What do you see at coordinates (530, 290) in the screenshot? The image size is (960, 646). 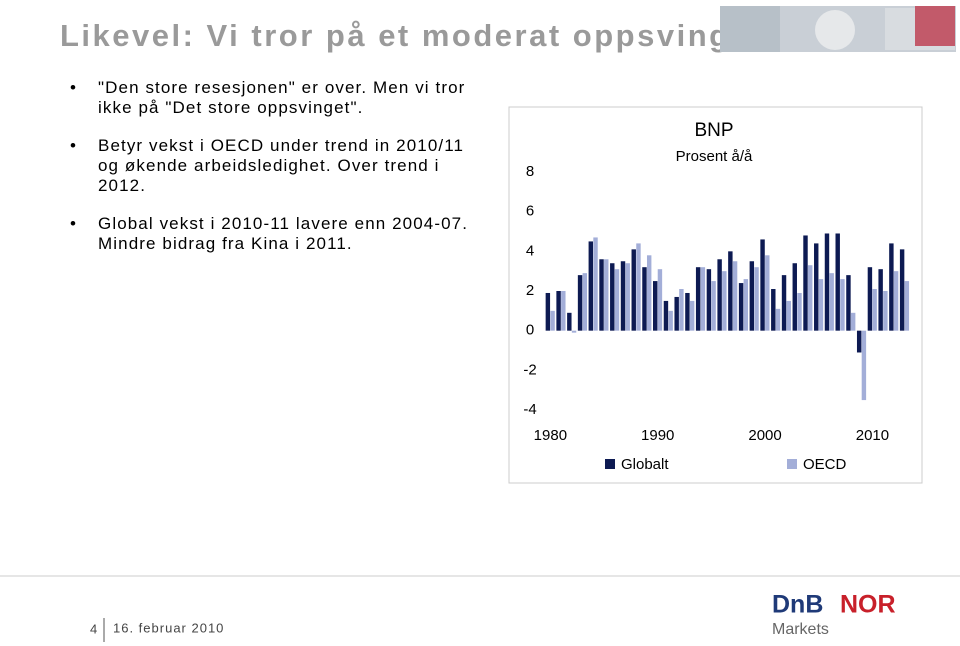 I see `y-tick-label: 2` at bounding box center [530, 290].